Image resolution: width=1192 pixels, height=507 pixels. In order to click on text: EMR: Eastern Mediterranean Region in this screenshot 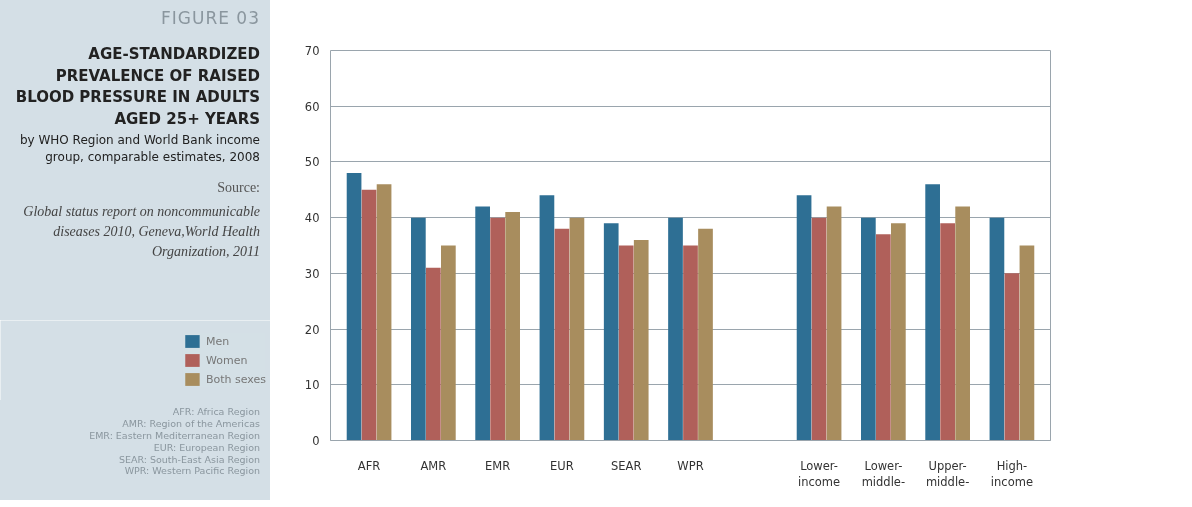, I will do `click(174, 435)`.